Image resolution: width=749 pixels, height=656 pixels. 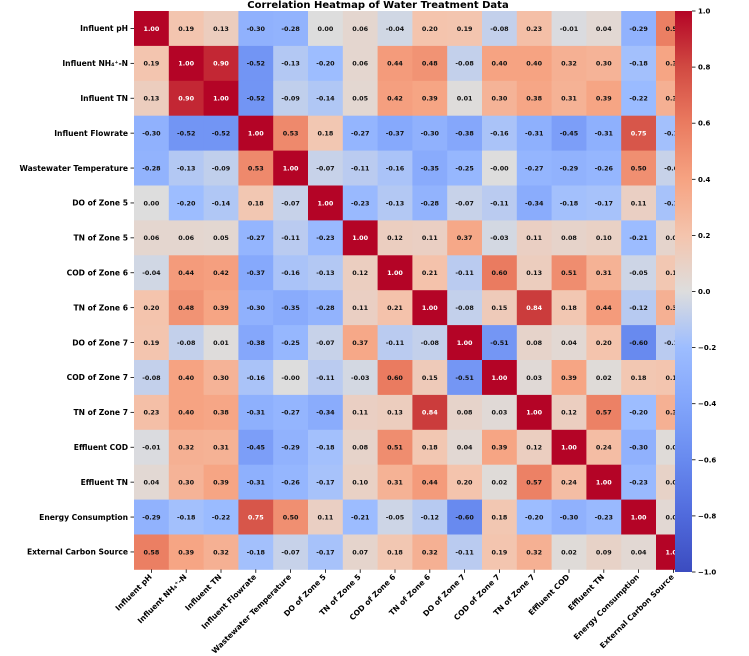 What do you see at coordinates (704, 236) in the screenshot?
I see `colorbar-tick-label: 0.2` at bounding box center [704, 236].